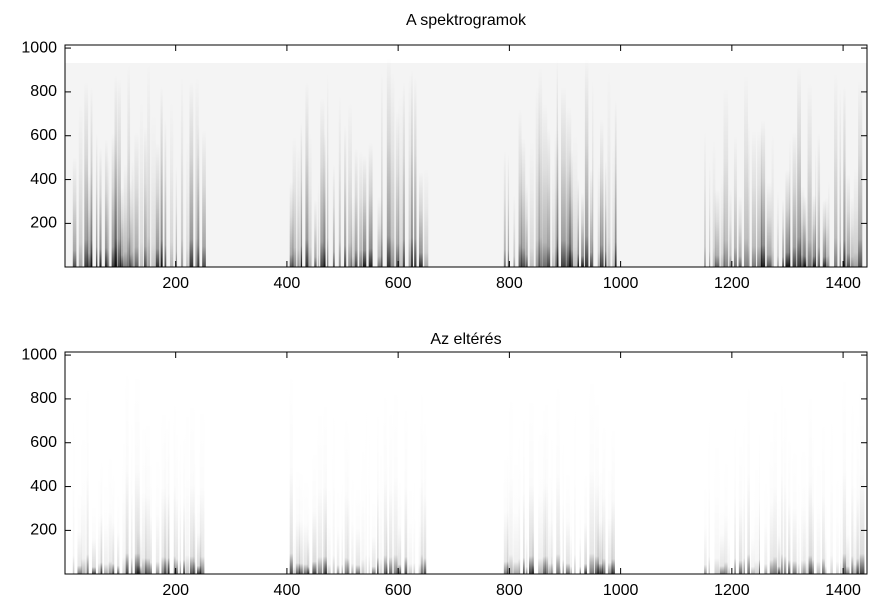 The image size is (881, 603). What do you see at coordinates (465, 339) in the screenshot?
I see `chart-title: Az eltérés` at bounding box center [465, 339].